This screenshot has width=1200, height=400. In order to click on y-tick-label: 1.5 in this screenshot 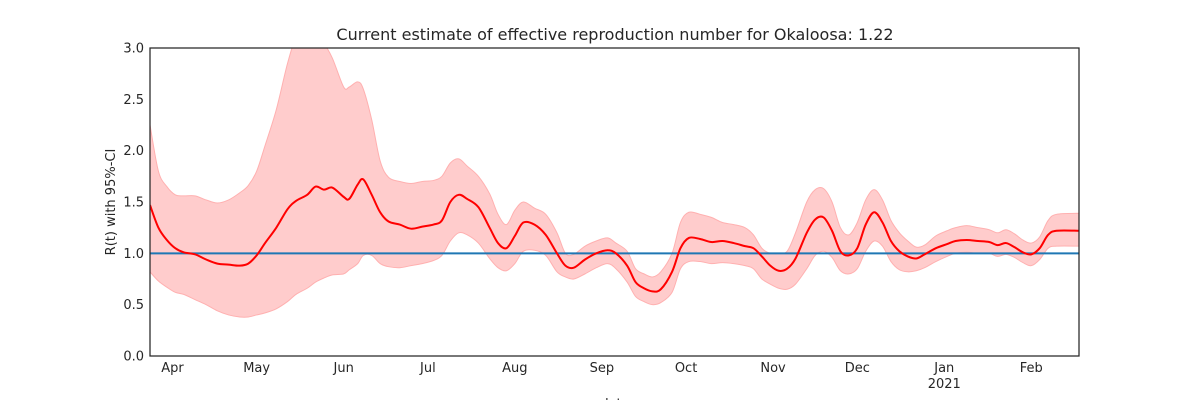, I will do `click(133, 203)`.